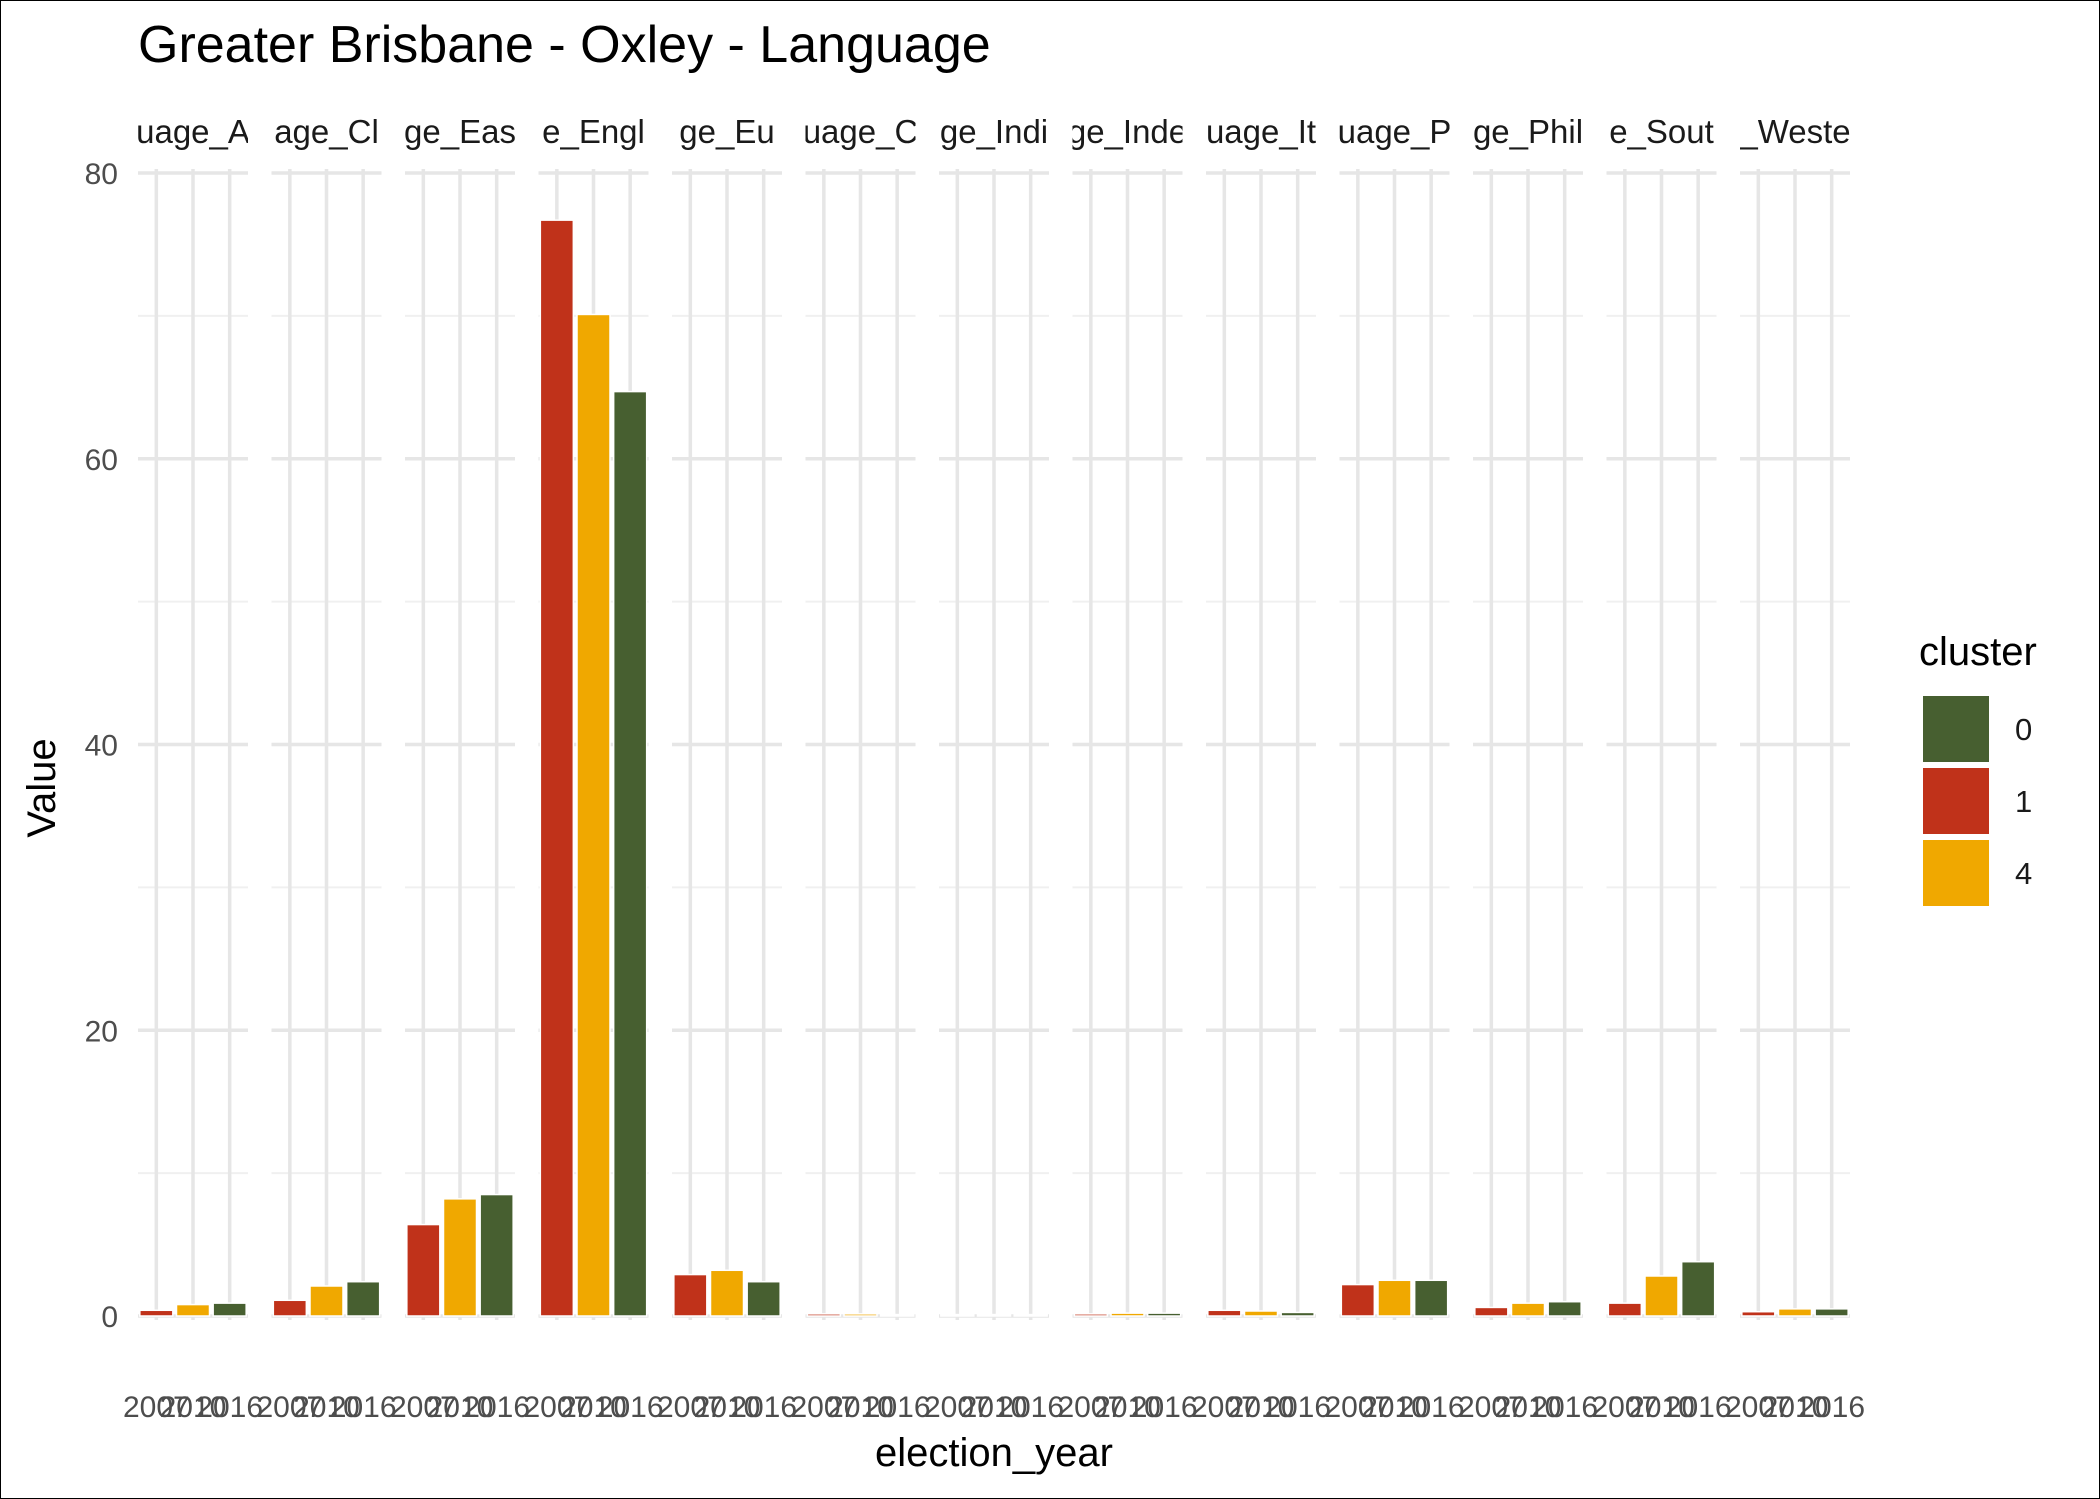 The height and width of the screenshot is (1499, 2100). I want to click on legend: cluster 0 1 4, so click(1978, 768).